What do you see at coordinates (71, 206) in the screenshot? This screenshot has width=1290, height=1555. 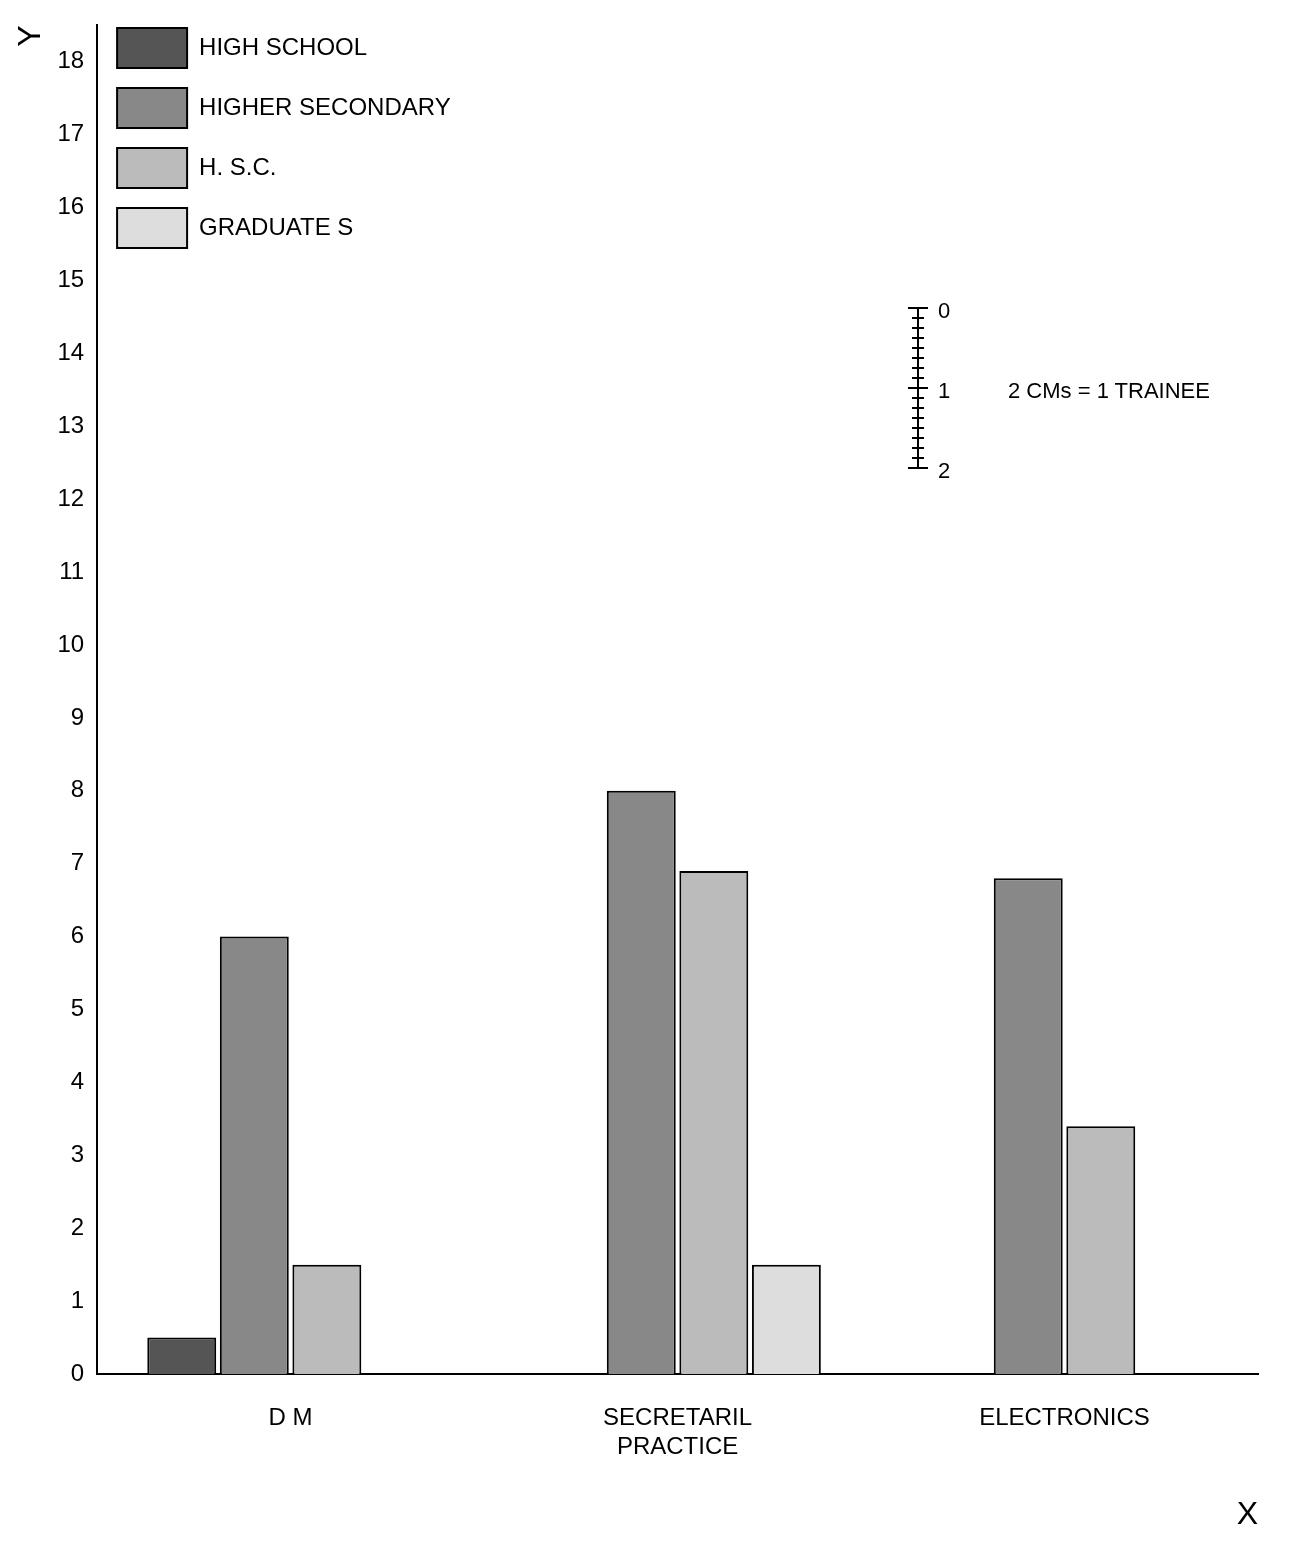 I see `y-tick-label: 16` at bounding box center [71, 206].